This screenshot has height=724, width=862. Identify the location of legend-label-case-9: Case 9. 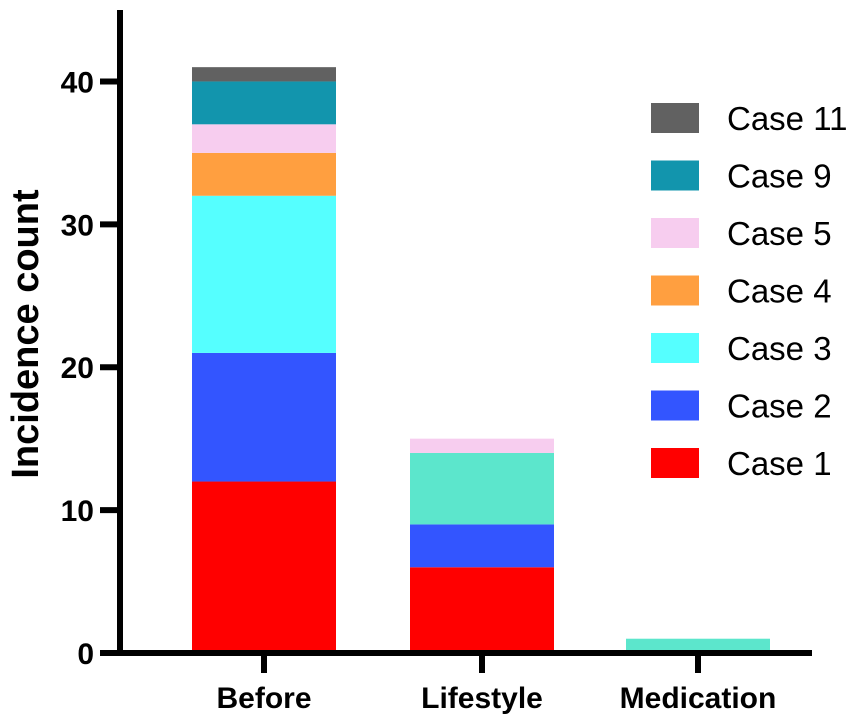
(779, 176).